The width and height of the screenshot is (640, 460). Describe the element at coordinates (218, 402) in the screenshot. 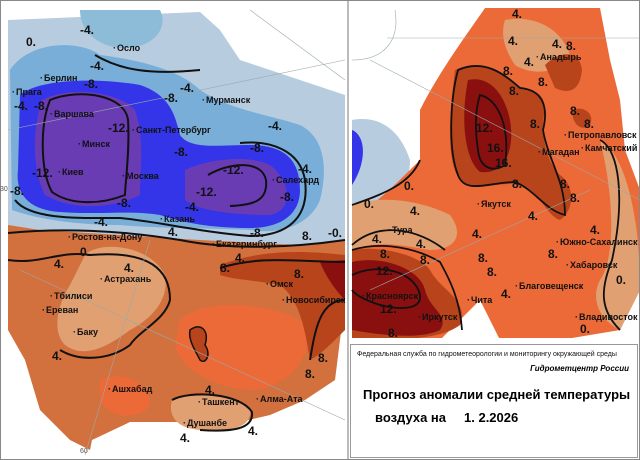

I see `city-label: Ташкент` at that location.